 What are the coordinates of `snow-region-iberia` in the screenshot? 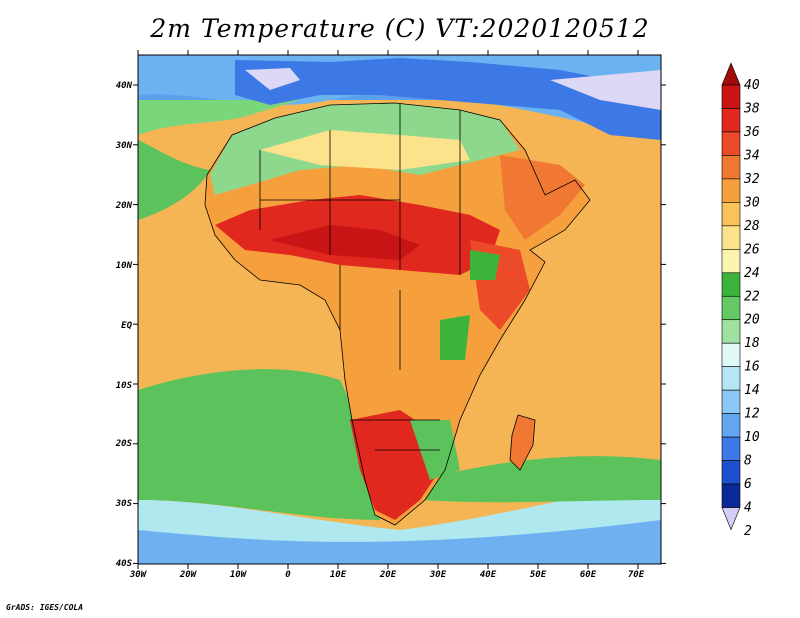 It's located at (272, 79).